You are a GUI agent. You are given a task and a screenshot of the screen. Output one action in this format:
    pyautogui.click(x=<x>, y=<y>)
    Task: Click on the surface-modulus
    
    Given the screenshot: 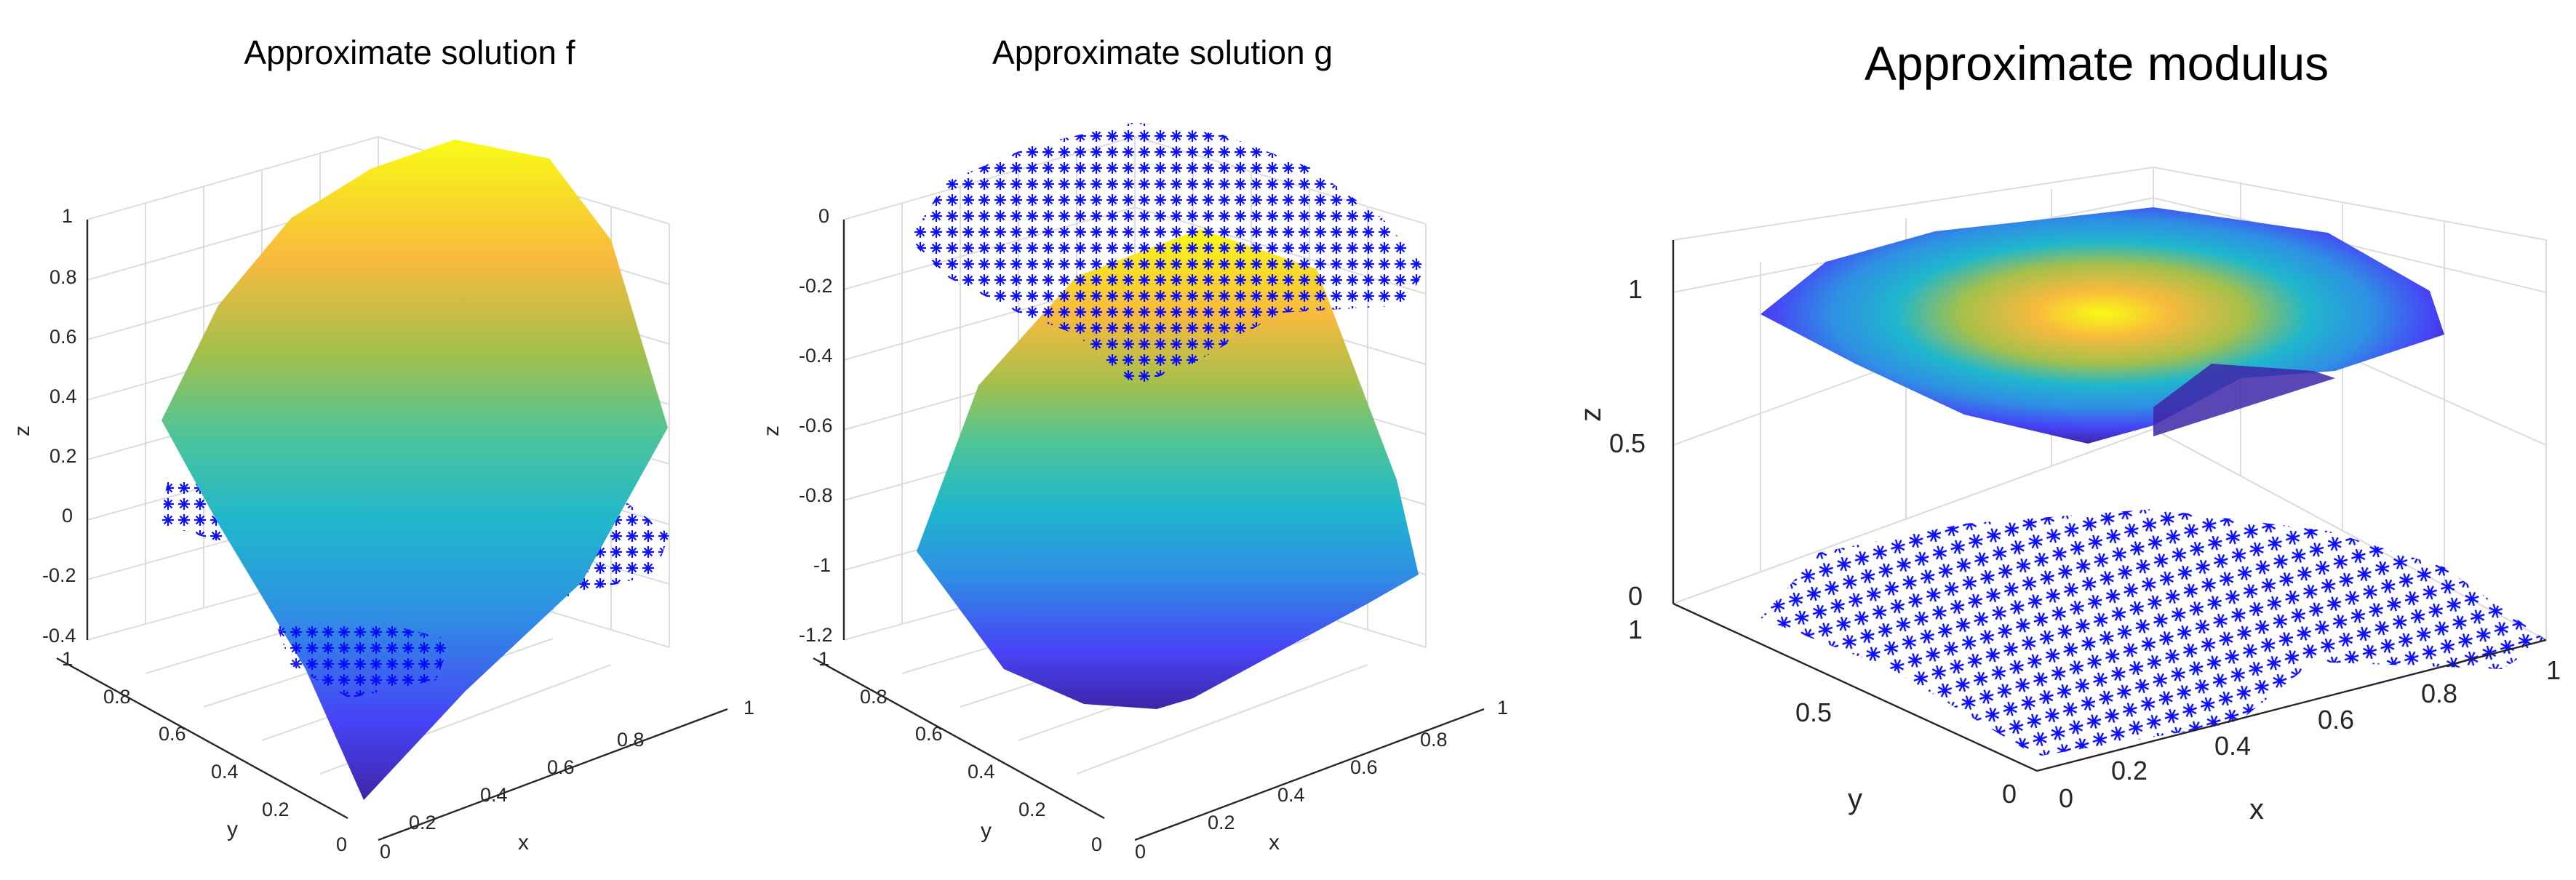 What is the action you would take?
    pyautogui.click(x=2102, y=325)
    